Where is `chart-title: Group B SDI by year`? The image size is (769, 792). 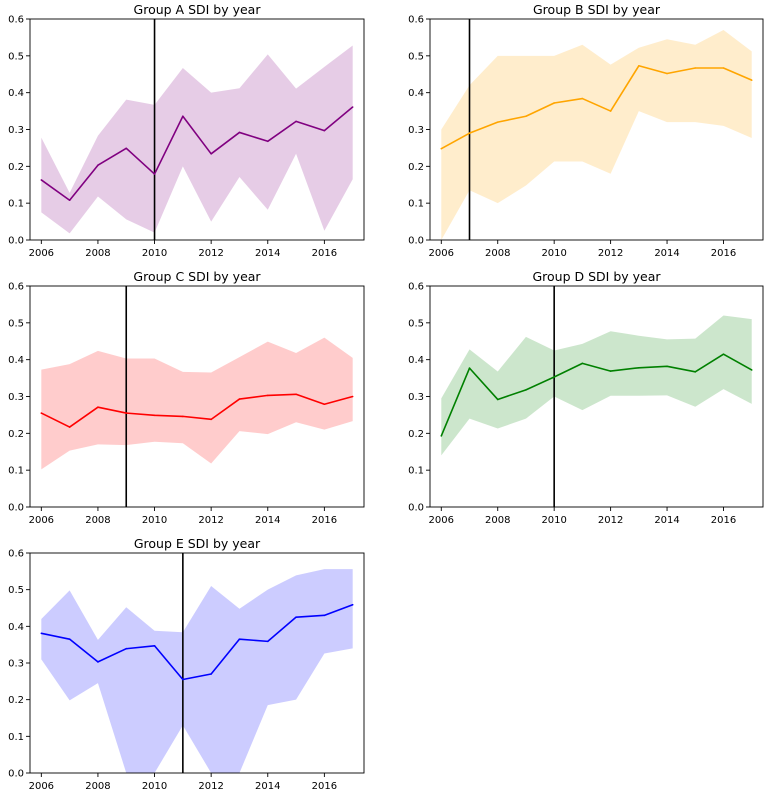 chart-title: Group B SDI by year is located at coordinates (597, 9).